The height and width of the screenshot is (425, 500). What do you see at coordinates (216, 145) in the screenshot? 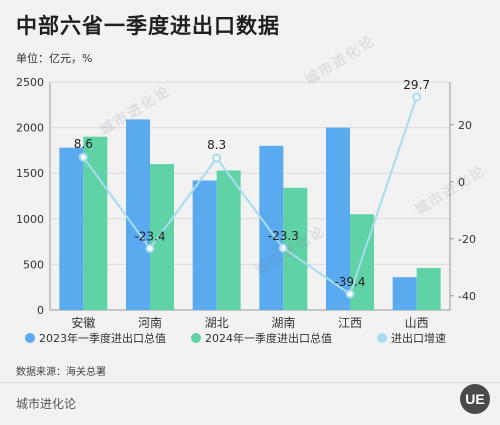
I see `growth-data-label: 8.3` at bounding box center [216, 145].